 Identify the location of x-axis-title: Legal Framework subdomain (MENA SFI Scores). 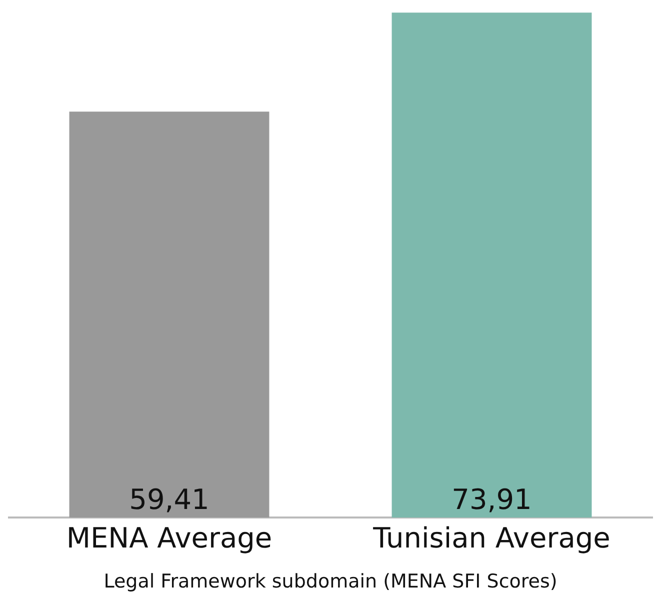
(331, 581).